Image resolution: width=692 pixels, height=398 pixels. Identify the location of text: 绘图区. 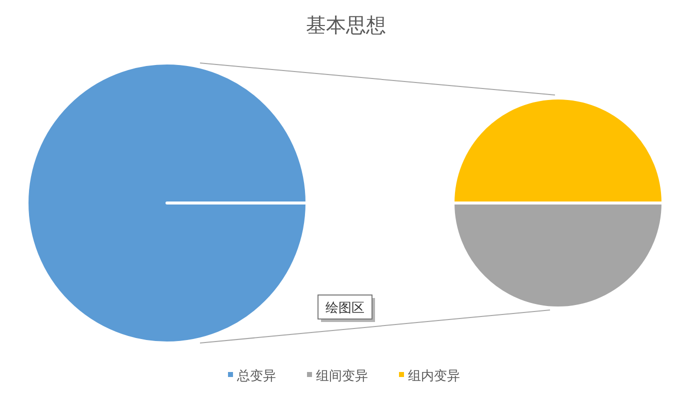
(345, 308).